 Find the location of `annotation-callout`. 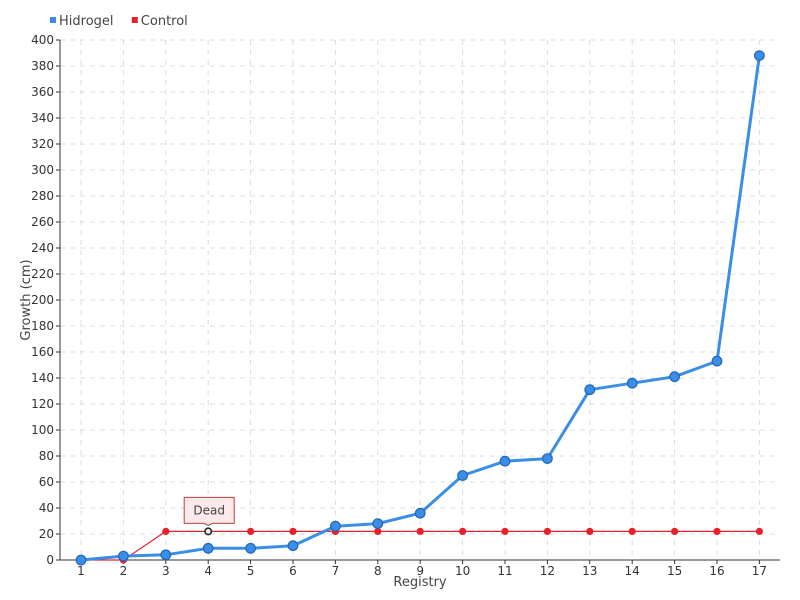

annotation-callout is located at coordinates (209, 511).